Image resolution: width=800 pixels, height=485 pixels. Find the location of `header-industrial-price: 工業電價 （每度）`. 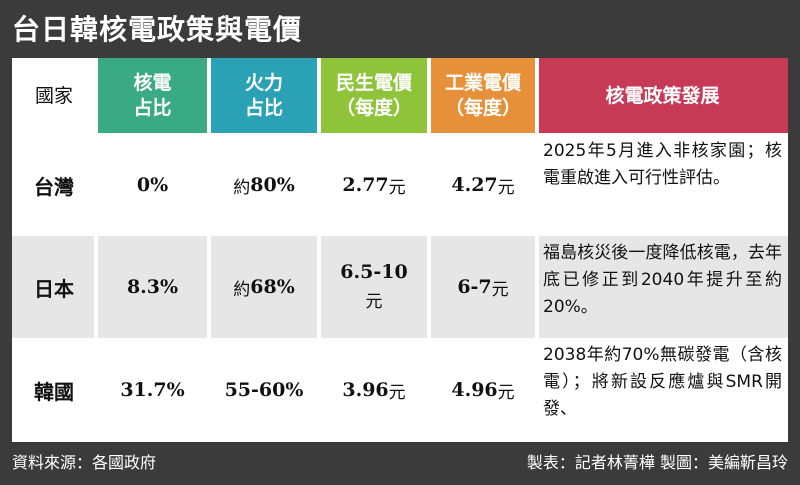

header-industrial-price: 工業電價 （每度） is located at coordinates (483, 96).